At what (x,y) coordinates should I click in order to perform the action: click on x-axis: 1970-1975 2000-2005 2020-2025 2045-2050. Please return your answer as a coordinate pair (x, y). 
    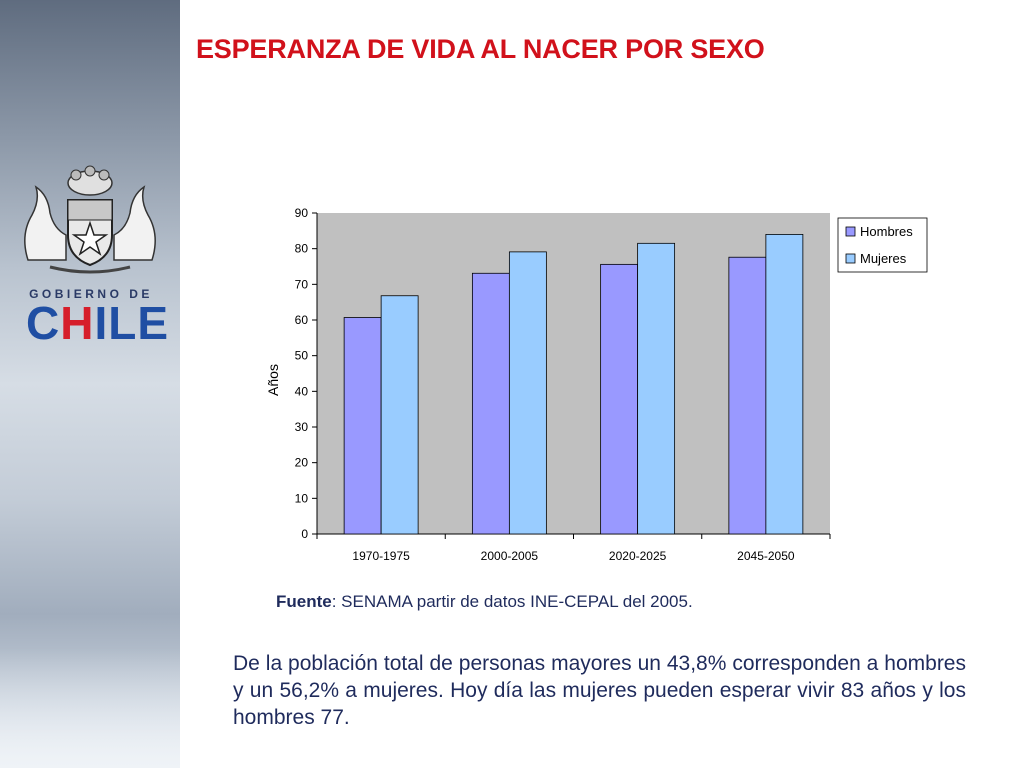
    Looking at the image, I should click on (573, 548).